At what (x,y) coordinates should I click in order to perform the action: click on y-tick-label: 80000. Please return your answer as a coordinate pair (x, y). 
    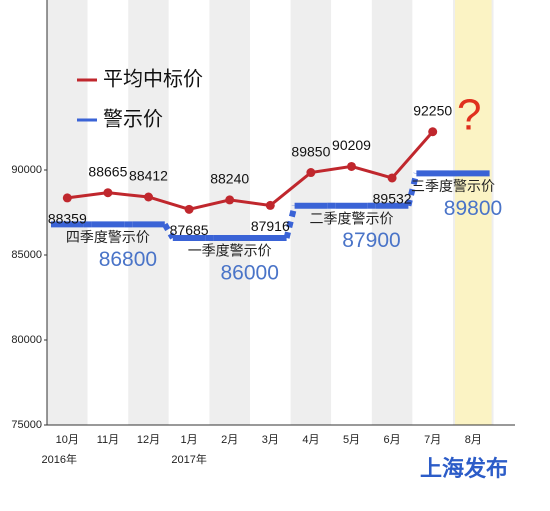
    Looking at the image, I should click on (26, 340).